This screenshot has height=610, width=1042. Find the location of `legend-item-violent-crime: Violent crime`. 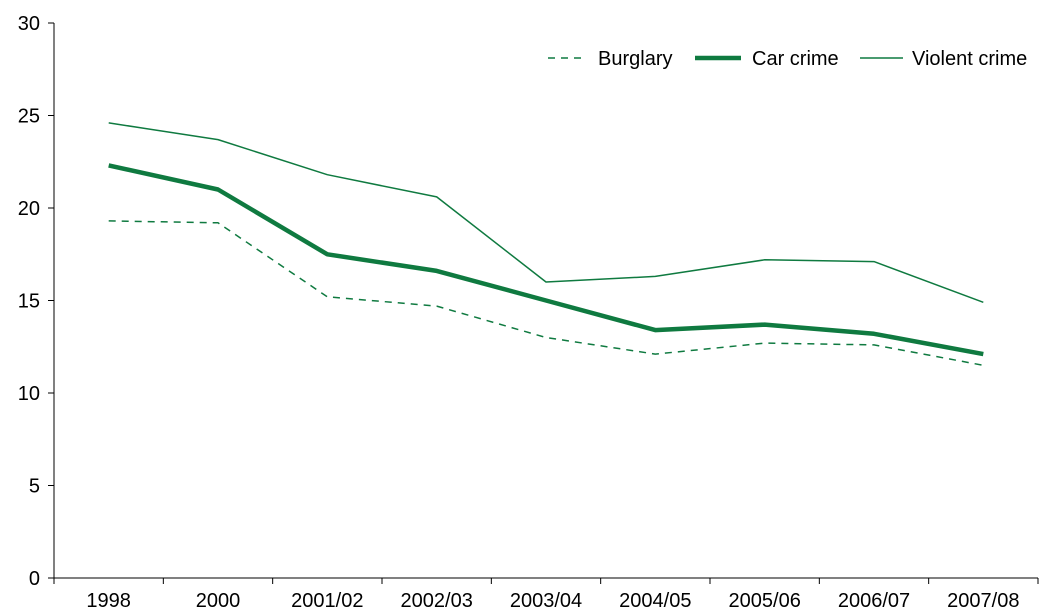

legend-item-violent-crime: Violent crime is located at coordinates (943, 59).